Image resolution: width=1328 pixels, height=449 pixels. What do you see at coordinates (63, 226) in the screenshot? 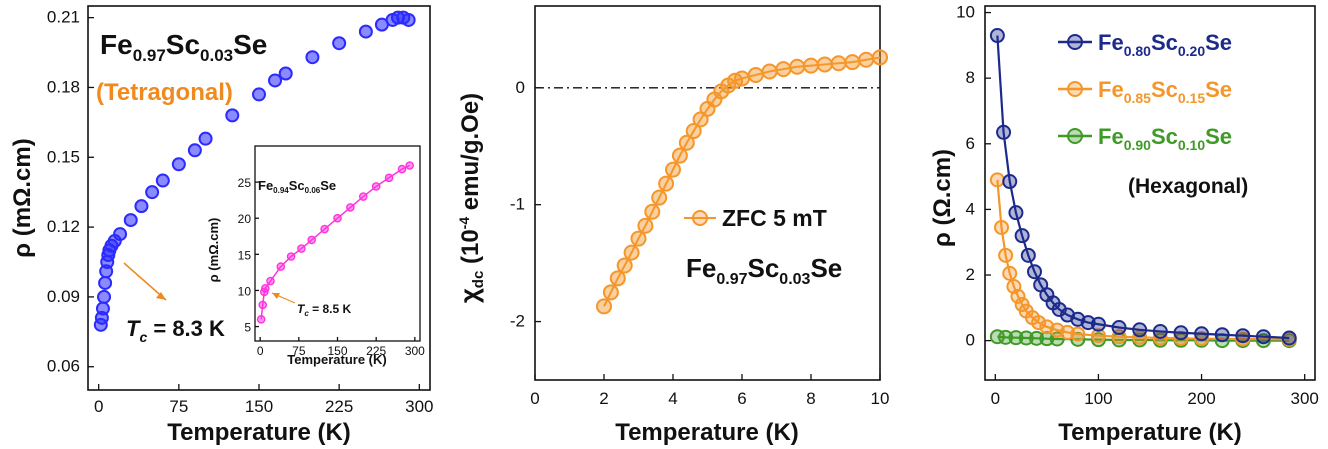
I see `y-tick-label: 0.12` at bounding box center [63, 226].